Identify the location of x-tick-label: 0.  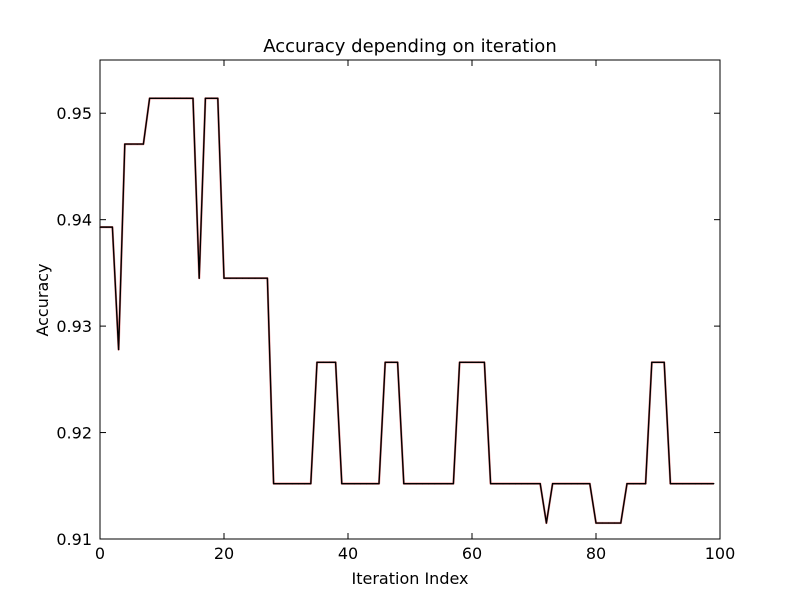
(100, 553).